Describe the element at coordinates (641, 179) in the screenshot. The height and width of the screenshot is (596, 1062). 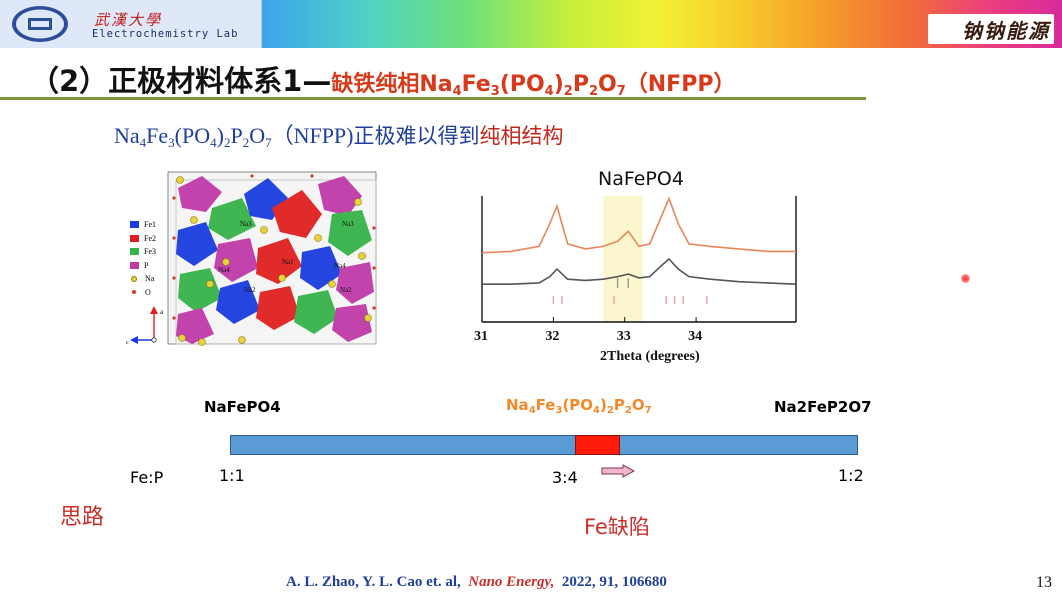
I see `chart-title: NaFePO4` at that location.